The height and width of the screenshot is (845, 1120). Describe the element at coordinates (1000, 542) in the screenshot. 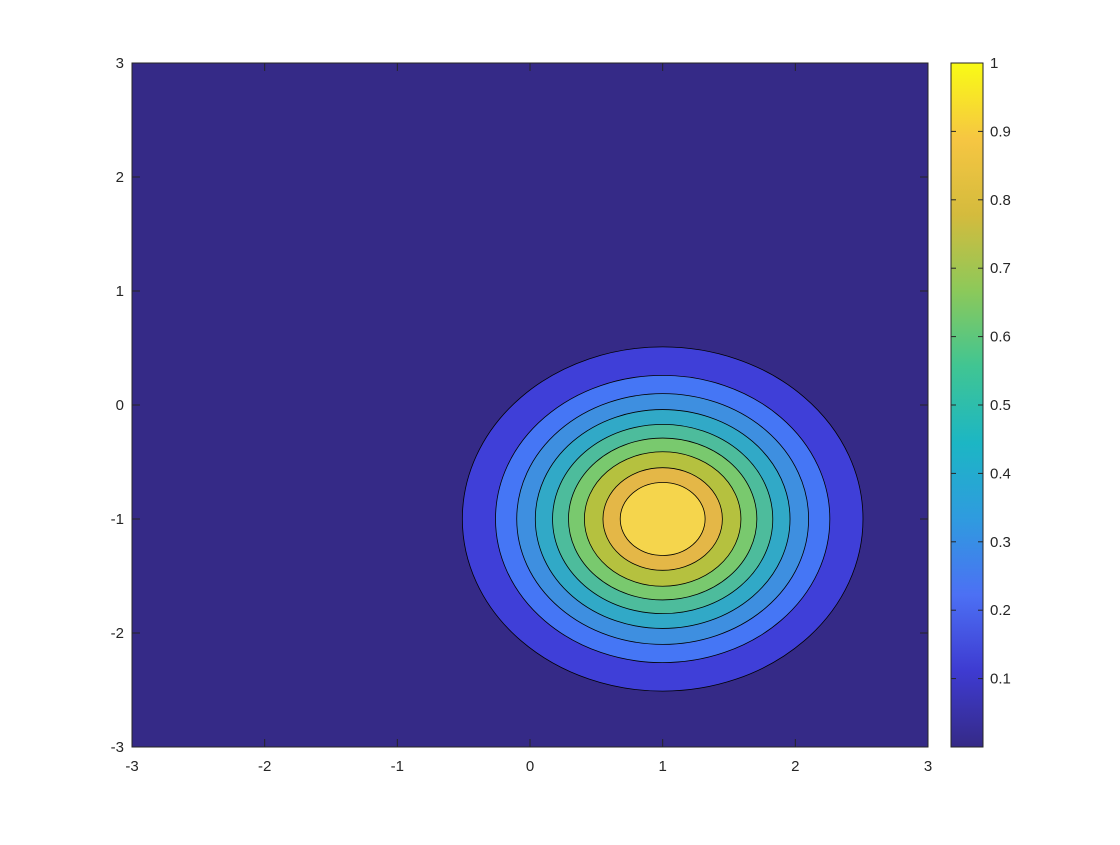

I see `colorbar-tick-label: 0.3` at that location.